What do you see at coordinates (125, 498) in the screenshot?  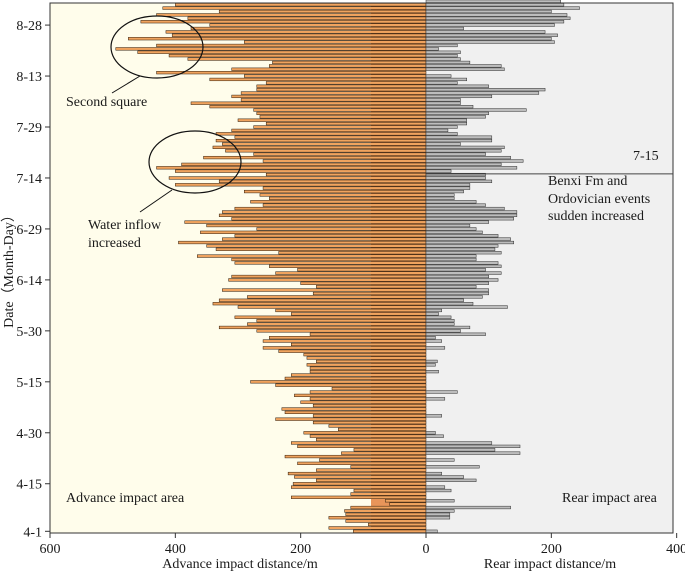 I see `advance-impact-area-label: Advance impact area` at bounding box center [125, 498].